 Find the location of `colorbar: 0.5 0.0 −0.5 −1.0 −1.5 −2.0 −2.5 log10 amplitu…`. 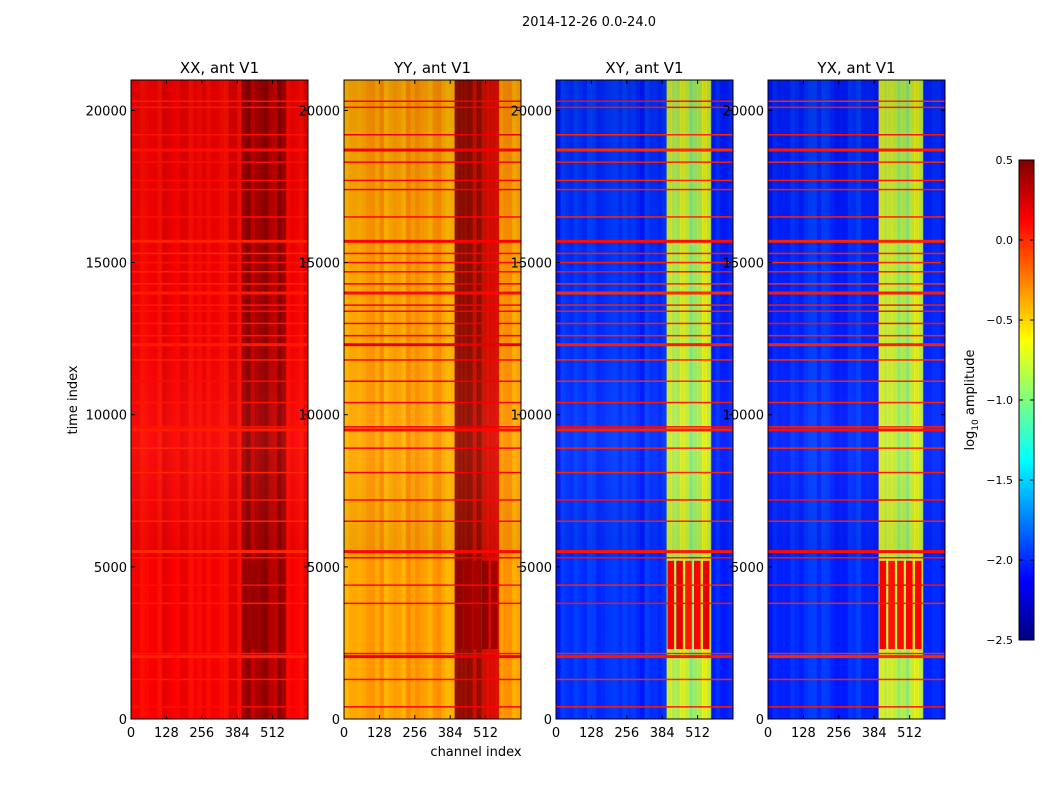

colorbar: 0.5 0.0 −0.5 −1.0 −1.5 −2.0 −2.5 log10 amplitu… is located at coordinates (999, 400).